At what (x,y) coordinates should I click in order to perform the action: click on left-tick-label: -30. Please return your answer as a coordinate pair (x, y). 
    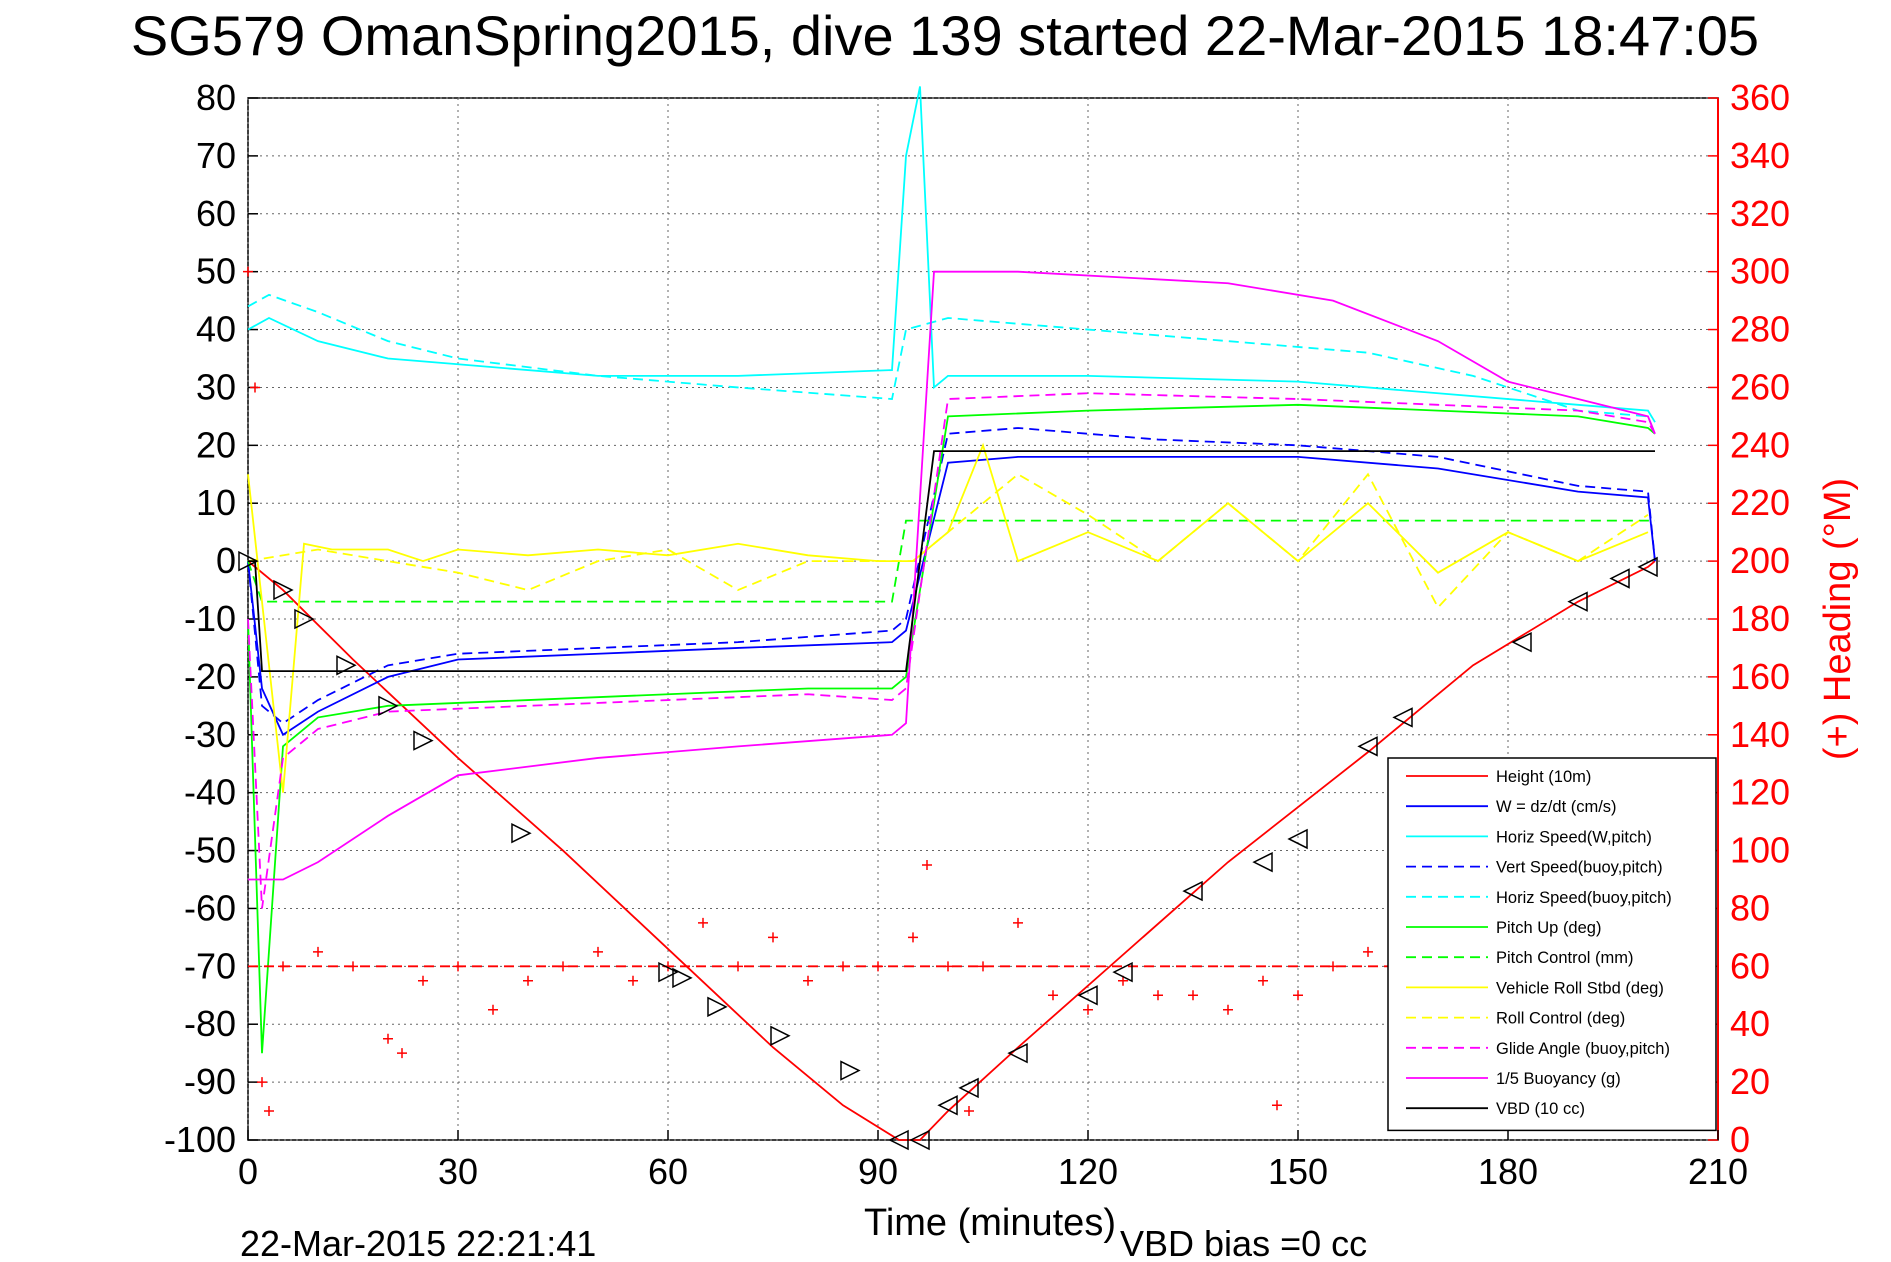
    Looking at the image, I should click on (210, 734).